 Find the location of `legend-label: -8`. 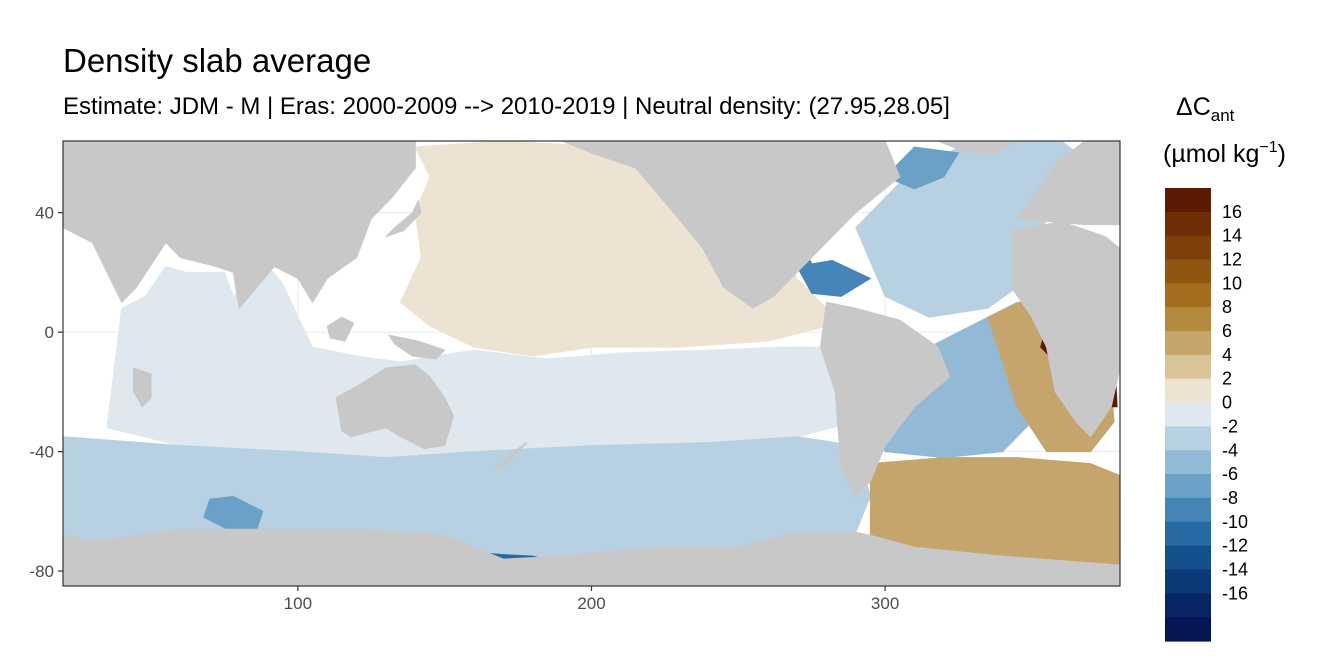

legend-label: -8 is located at coordinates (1230, 498).